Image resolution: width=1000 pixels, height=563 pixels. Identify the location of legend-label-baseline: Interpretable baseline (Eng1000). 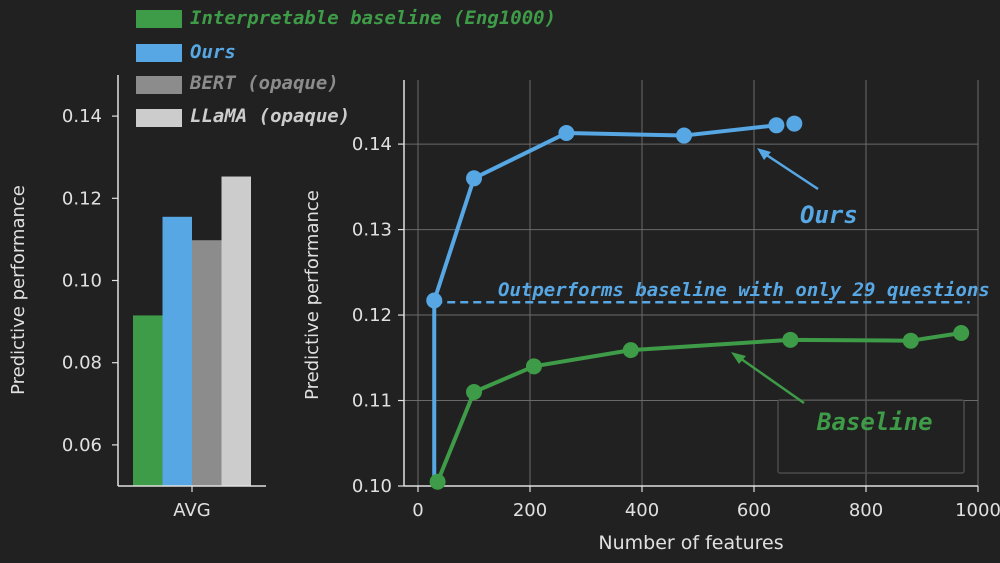
(373, 18).